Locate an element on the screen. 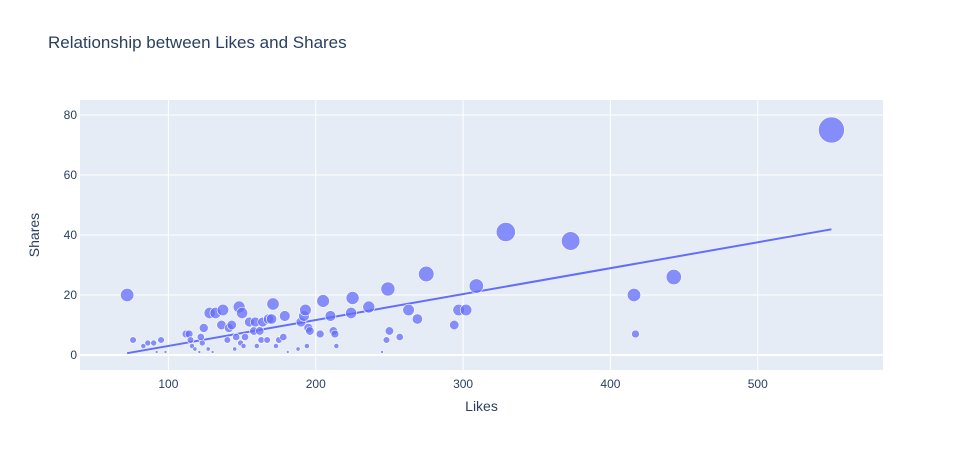 This screenshot has width=964, height=450. x-tick-label: 200 is located at coordinates (316, 384).